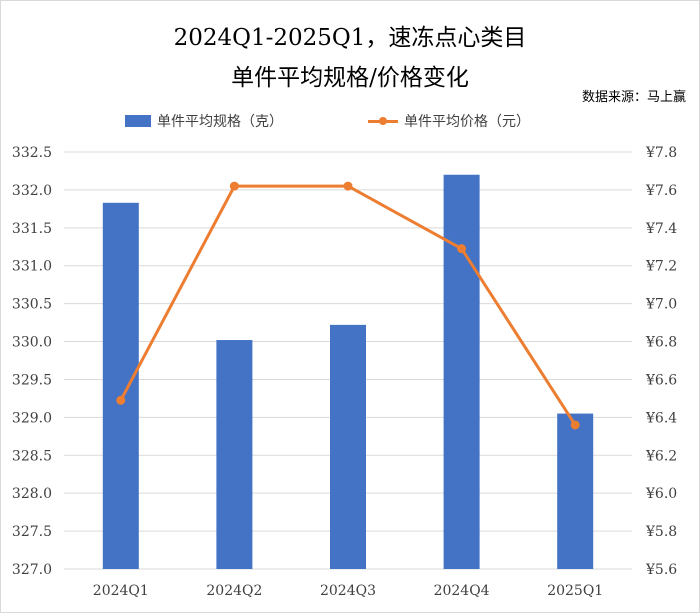  I want to click on y-left-tick-label: 332.5, so click(32, 153).